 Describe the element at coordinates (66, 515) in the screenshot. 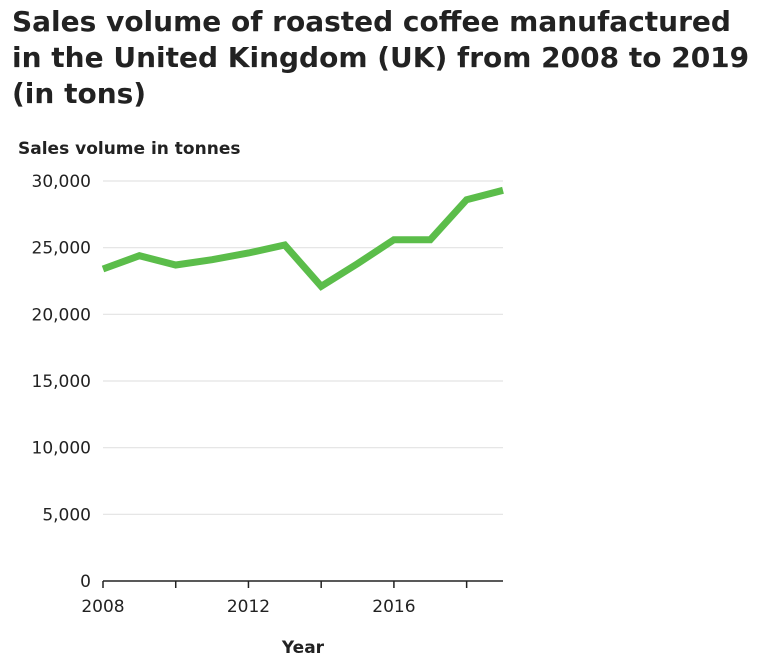

I see `y-tick-label: 5,000` at that location.